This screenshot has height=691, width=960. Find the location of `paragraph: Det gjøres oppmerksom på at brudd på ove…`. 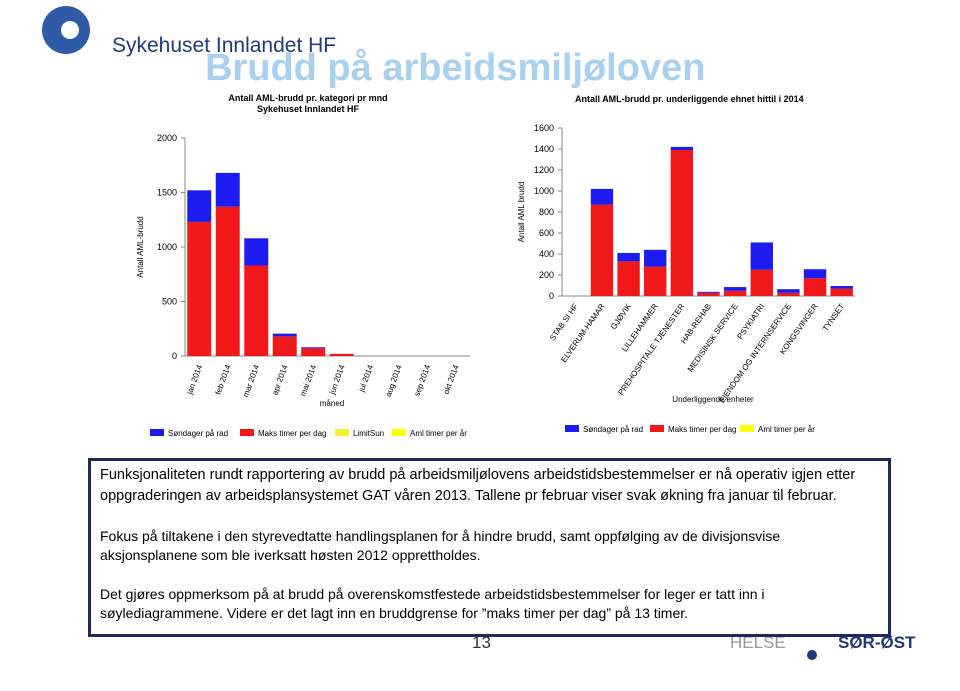

paragraph: Det gjøres oppmerksom på at brudd på ove… is located at coordinates (432, 603).